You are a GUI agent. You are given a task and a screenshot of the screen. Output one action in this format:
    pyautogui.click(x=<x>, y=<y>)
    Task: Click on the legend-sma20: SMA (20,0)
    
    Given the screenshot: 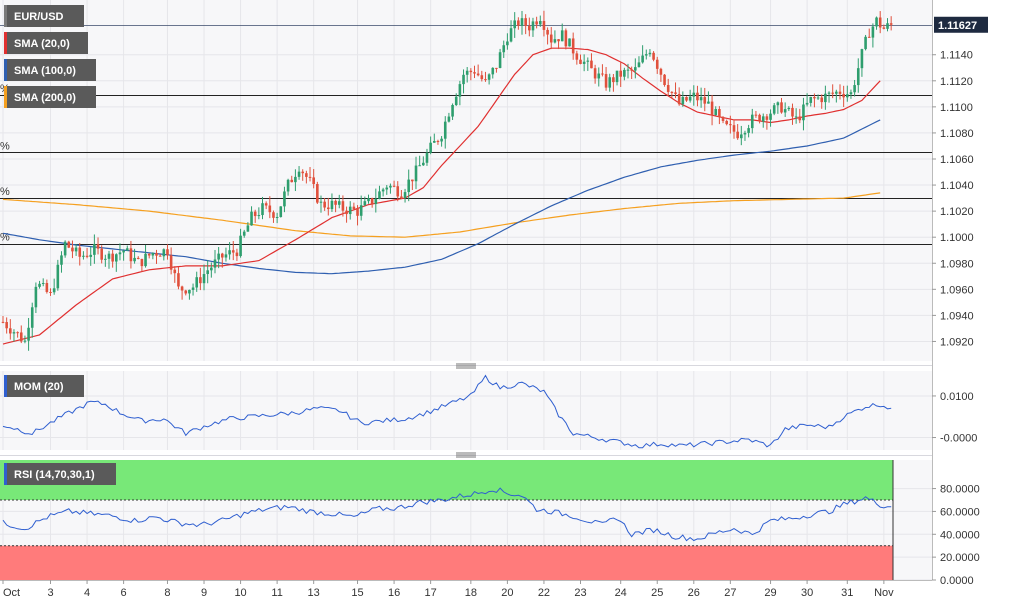 What is the action you would take?
    pyautogui.click(x=46, y=43)
    